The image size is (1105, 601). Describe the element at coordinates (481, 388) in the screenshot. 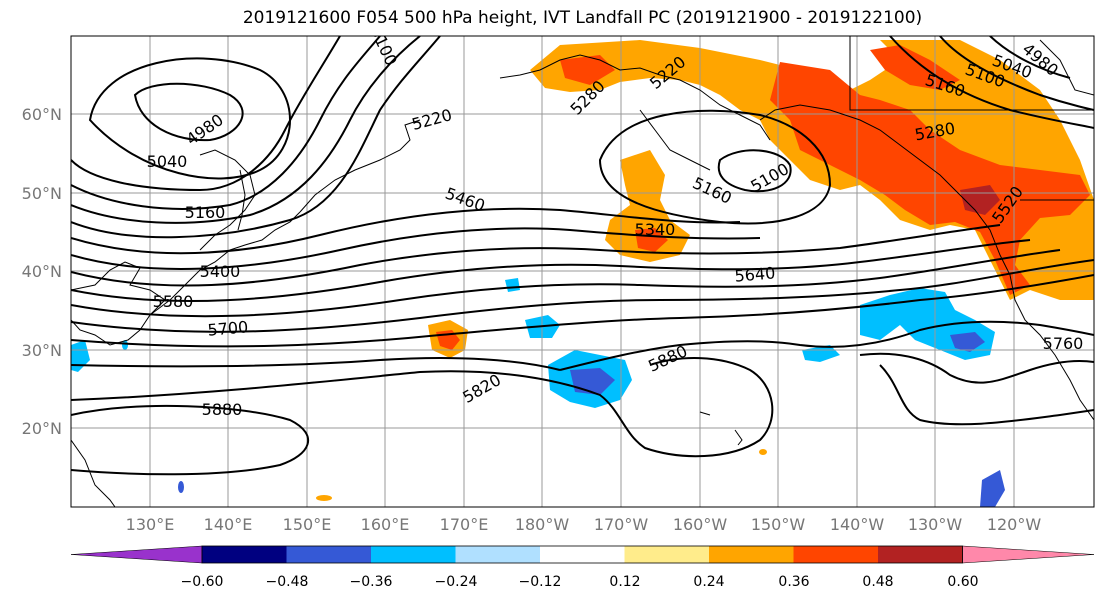

I see `contour-label: 5820` at that location.